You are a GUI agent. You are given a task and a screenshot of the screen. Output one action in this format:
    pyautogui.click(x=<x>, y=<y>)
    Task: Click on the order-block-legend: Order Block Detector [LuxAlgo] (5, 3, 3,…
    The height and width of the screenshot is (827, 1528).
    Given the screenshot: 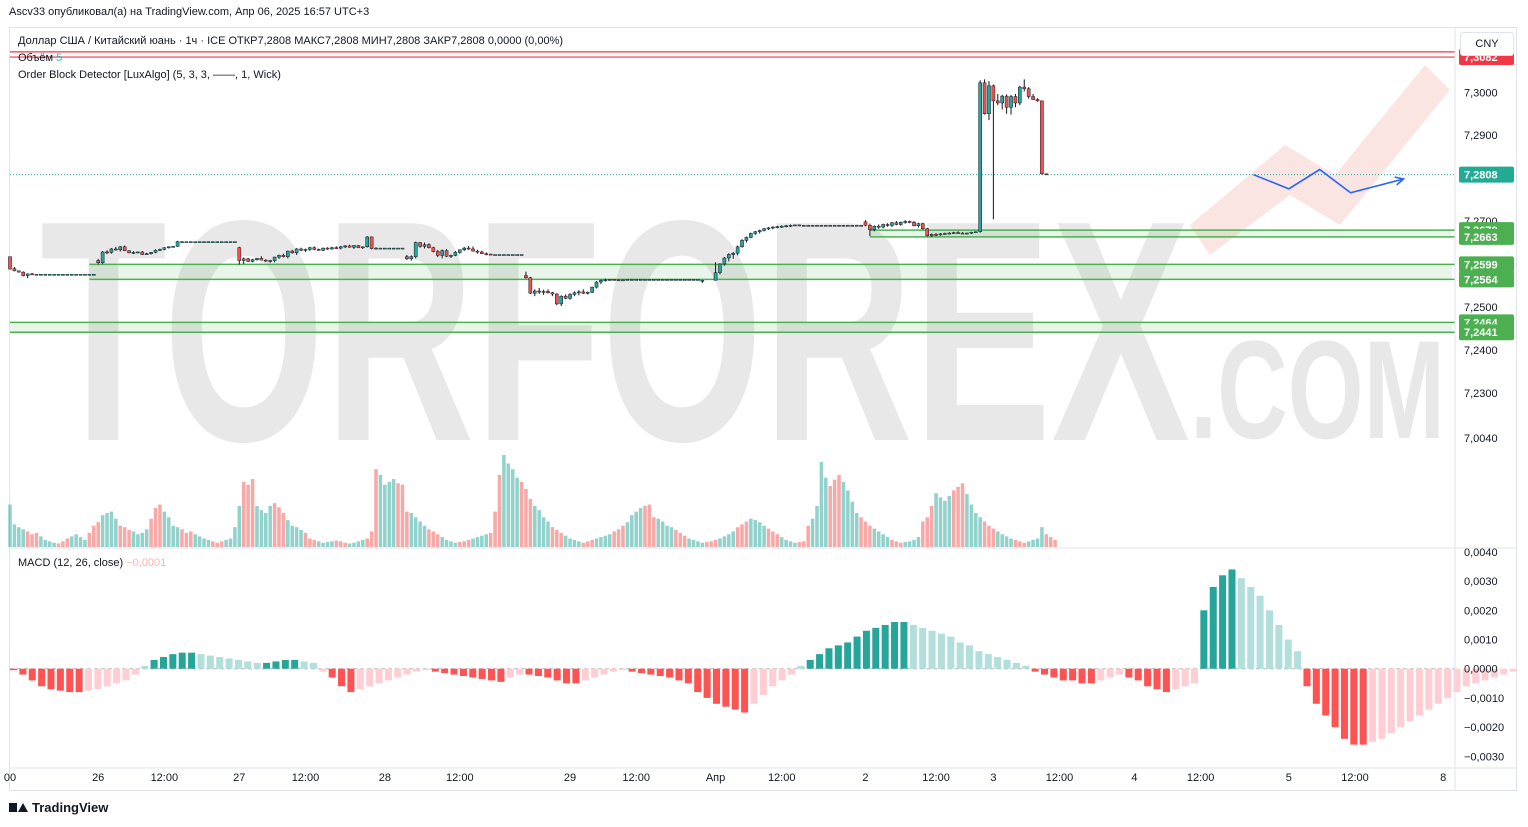 What is the action you would take?
    pyautogui.click(x=149, y=75)
    